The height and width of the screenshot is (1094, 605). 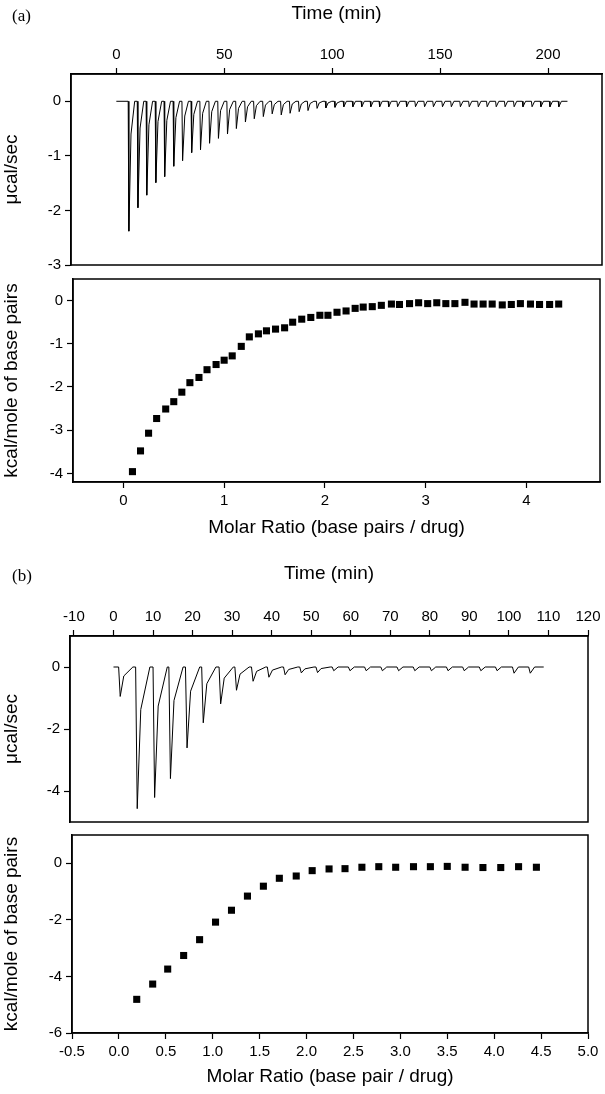 What do you see at coordinates (400, 1051) in the screenshot?
I see `x-tick-label: 3.0` at bounding box center [400, 1051].